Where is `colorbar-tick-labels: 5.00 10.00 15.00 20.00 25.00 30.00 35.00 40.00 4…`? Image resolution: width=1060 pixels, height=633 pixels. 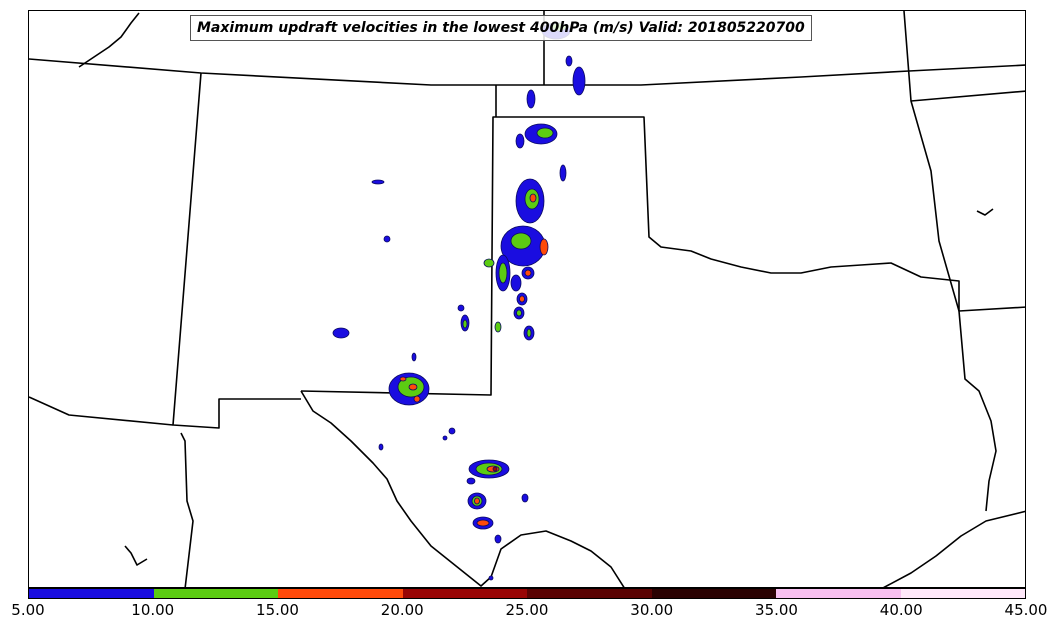
colorbar-tick-labels: 5.00 10.00 15.00 20.00 25.00 30.00 35.00 40.00 4… is located at coordinates (530, 611).